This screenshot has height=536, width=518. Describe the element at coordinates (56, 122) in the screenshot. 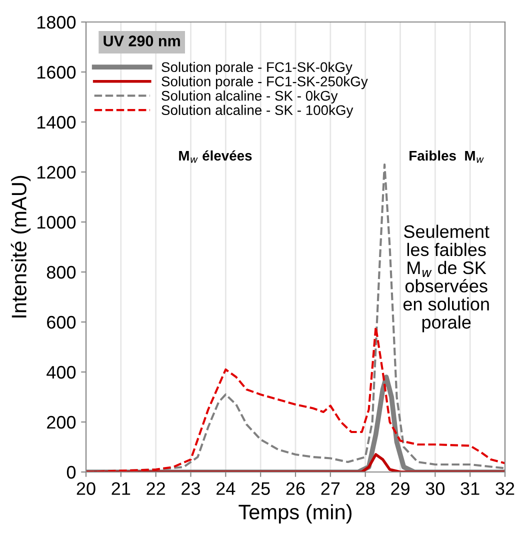

I see `y-tick-label: 1400` at that location.